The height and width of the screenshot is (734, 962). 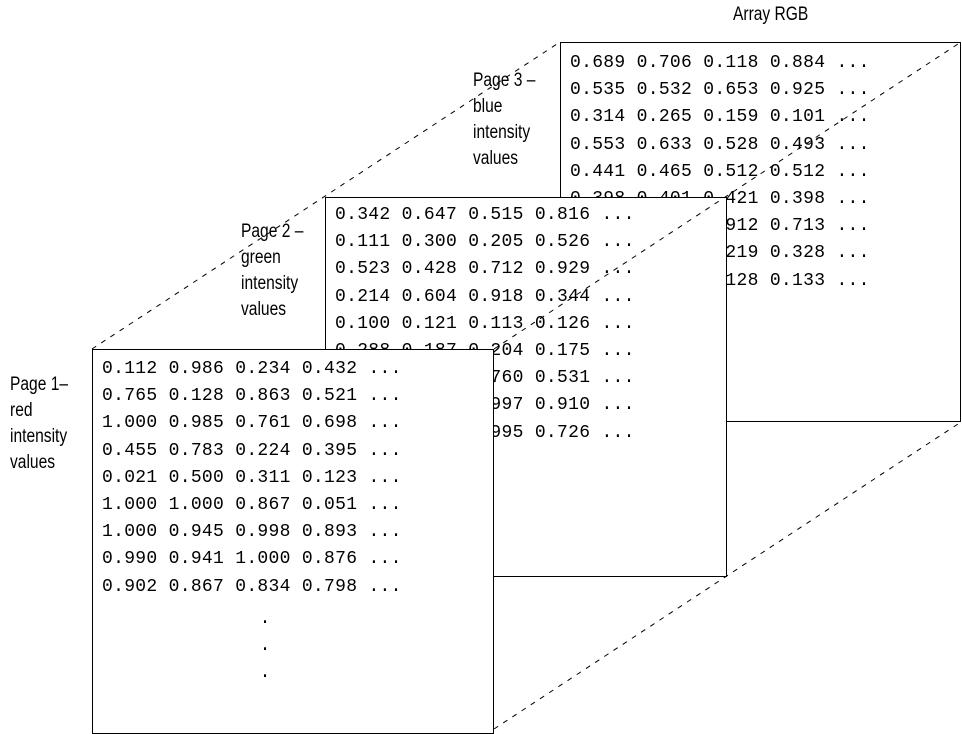 What do you see at coordinates (261, 257) in the screenshot?
I see `label-line: green` at bounding box center [261, 257].